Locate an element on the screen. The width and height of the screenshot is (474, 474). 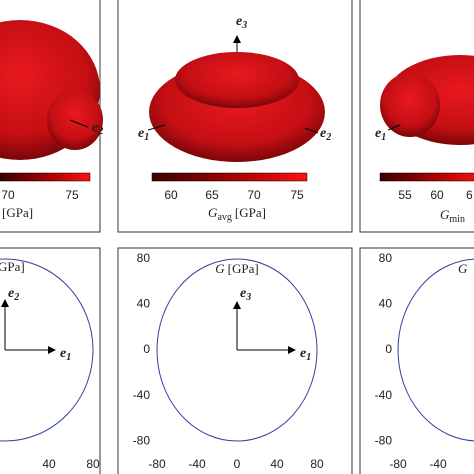
panel-title: GPa] is located at coordinates (12, 266).